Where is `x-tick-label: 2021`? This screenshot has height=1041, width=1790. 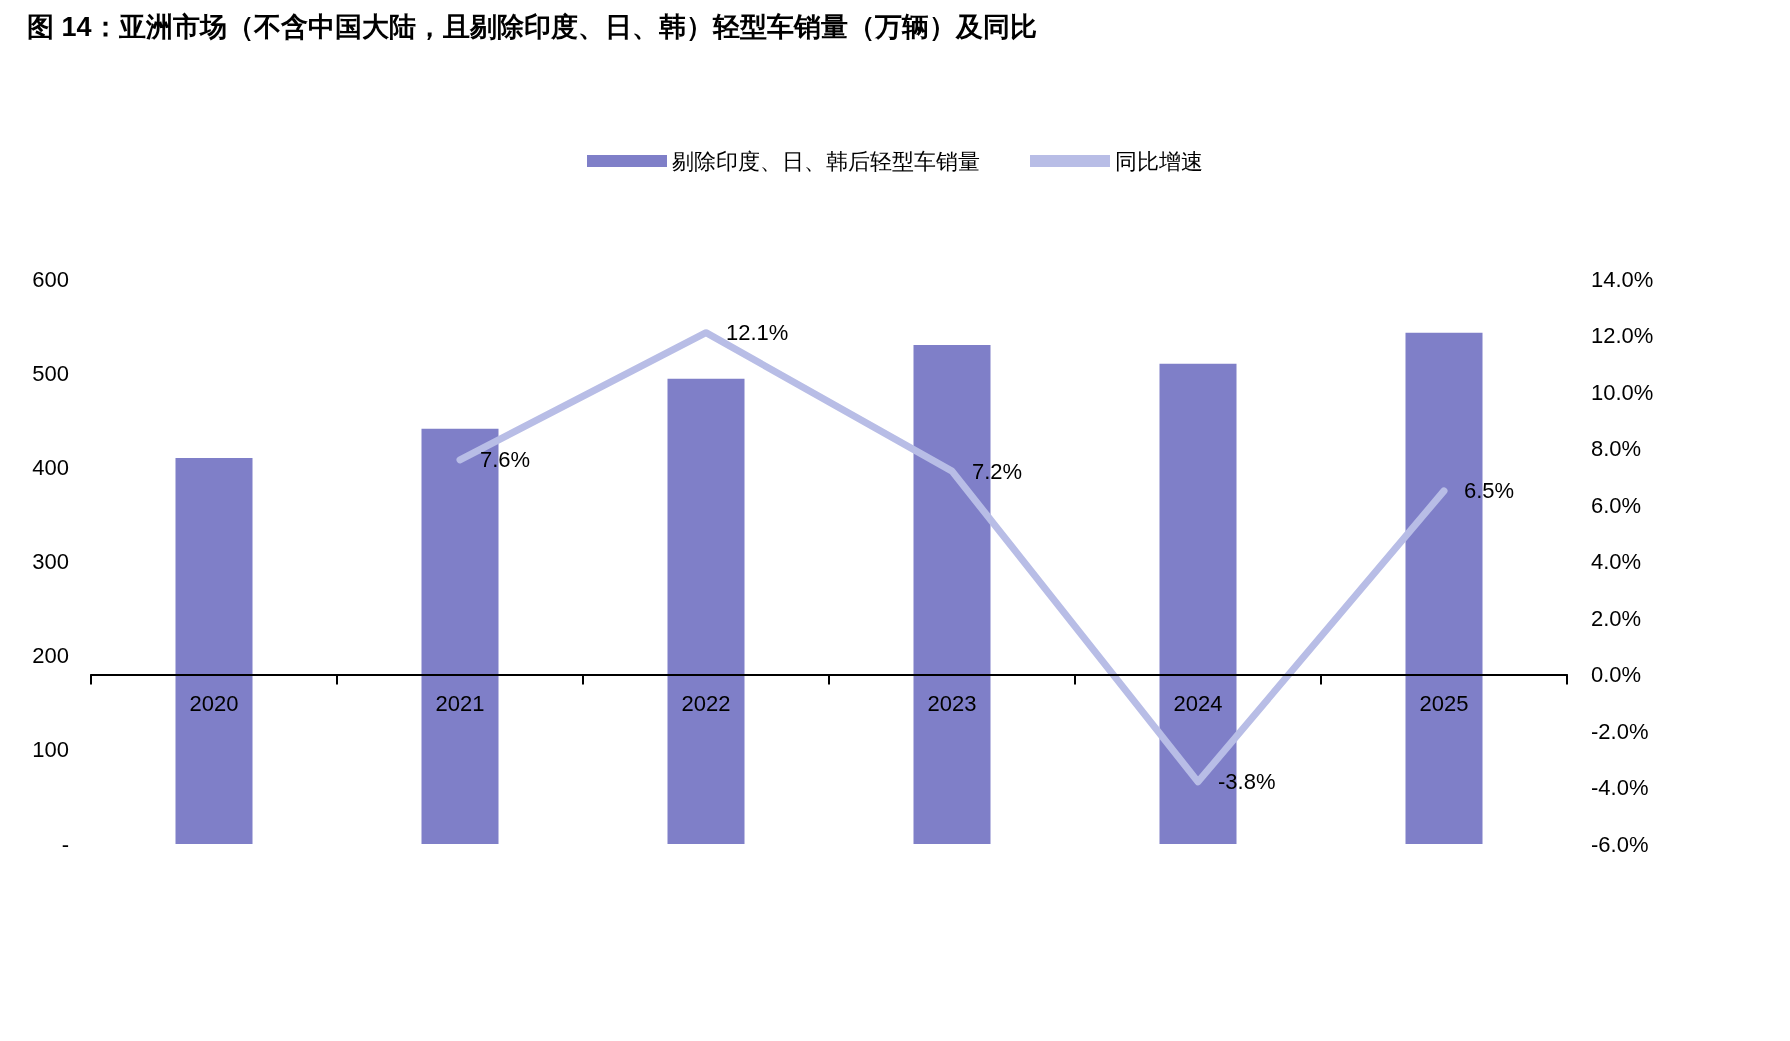
x-tick-label: 2021 is located at coordinates (460, 703).